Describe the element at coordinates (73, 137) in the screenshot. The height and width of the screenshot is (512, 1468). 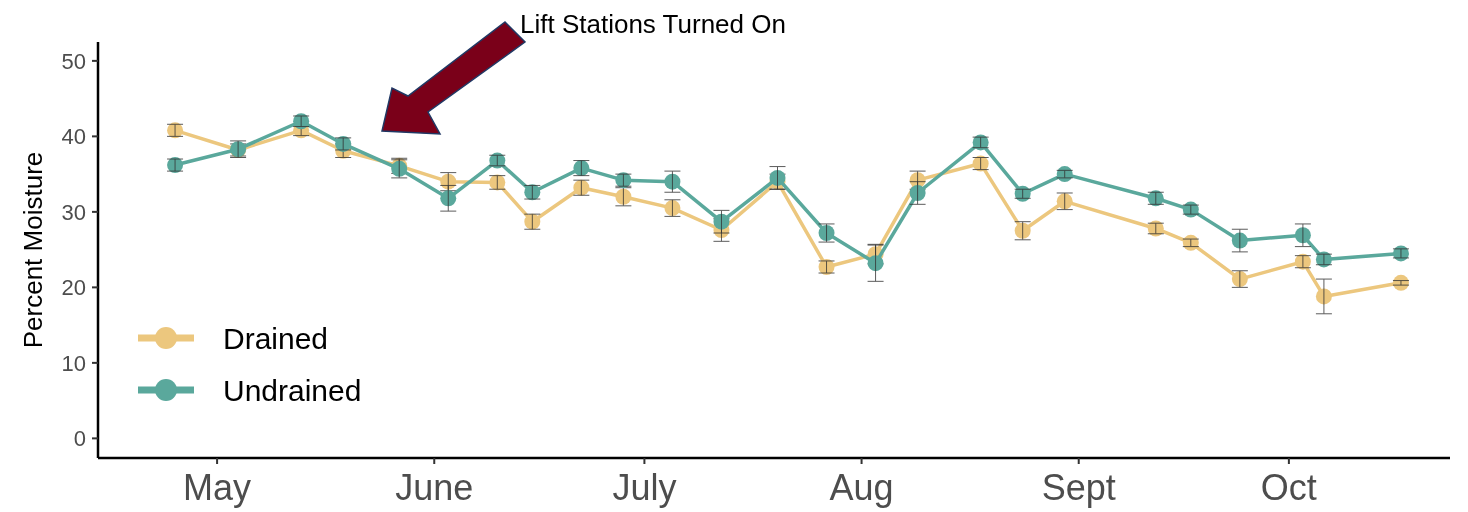
I see `y-tick-label: 40` at that location.